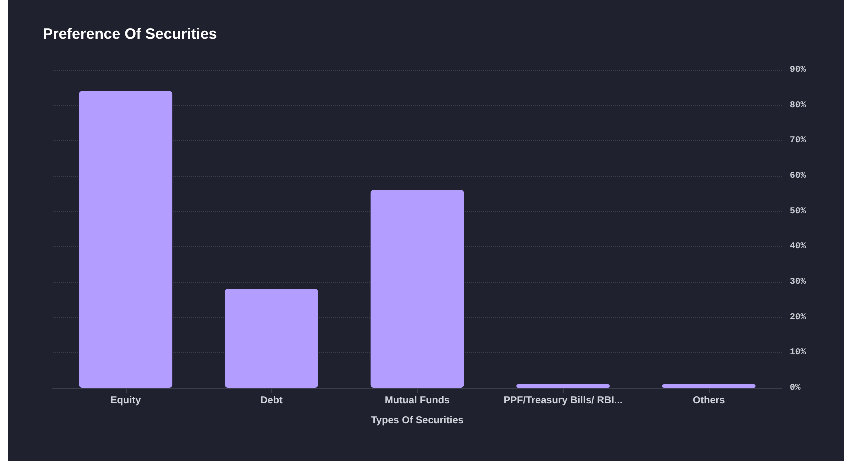  What do you see at coordinates (798, 211) in the screenshot?
I see `y-tick-label: 50%` at bounding box center [798, 211].